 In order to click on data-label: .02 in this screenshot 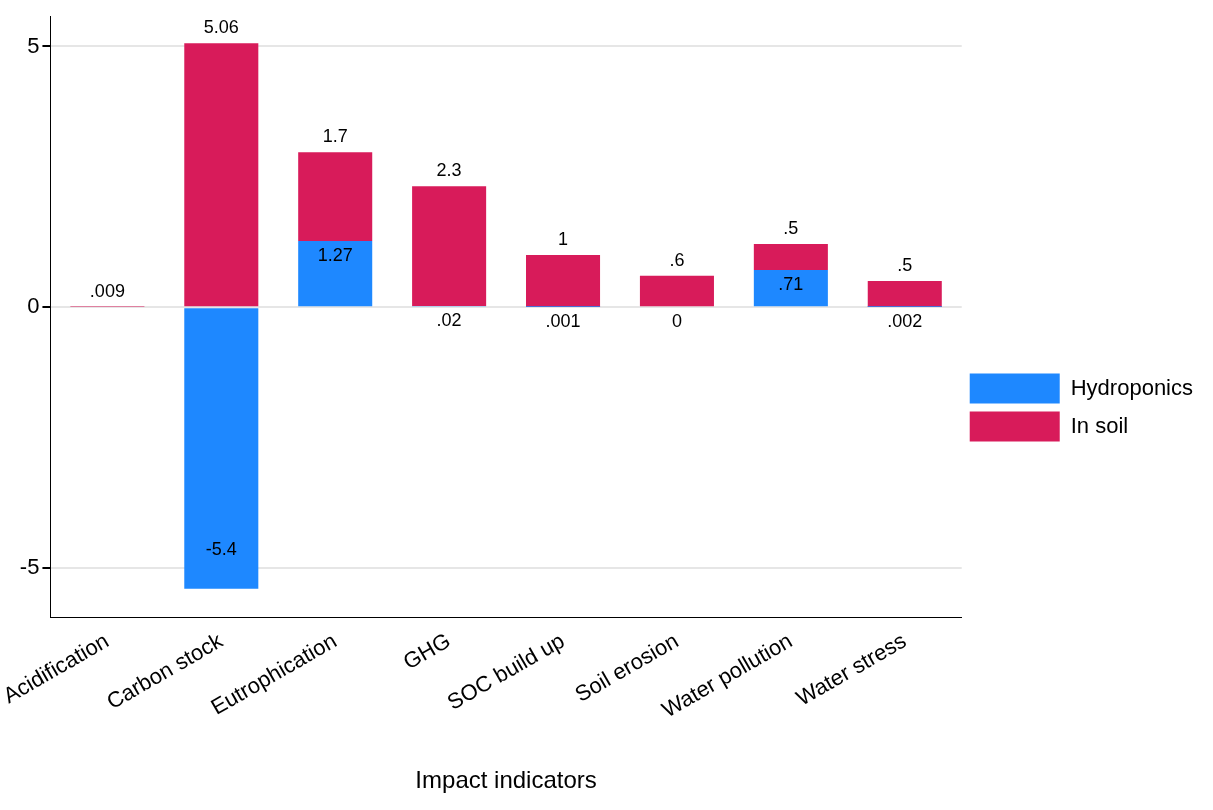, I will do `click(449, 320)`.